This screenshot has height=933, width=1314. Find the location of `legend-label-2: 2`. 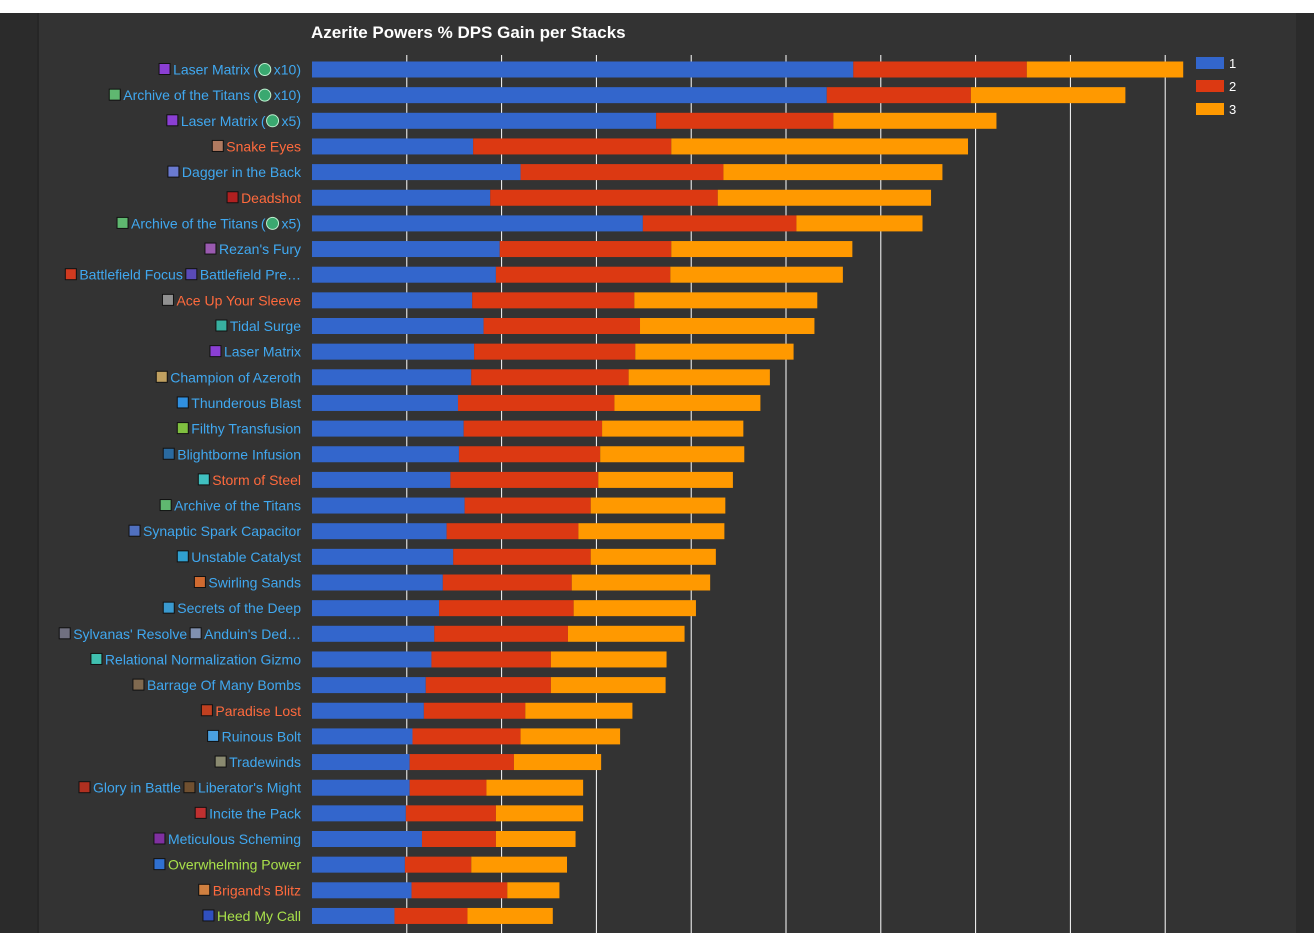

legend-label-2: 2 is located at coordinates (1232, 86).